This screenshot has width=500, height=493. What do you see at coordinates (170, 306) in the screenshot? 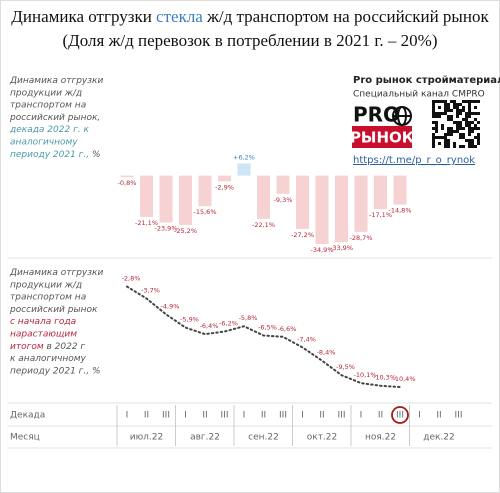
I see `value-label: -4,9%` at bounding box center [170, 306].